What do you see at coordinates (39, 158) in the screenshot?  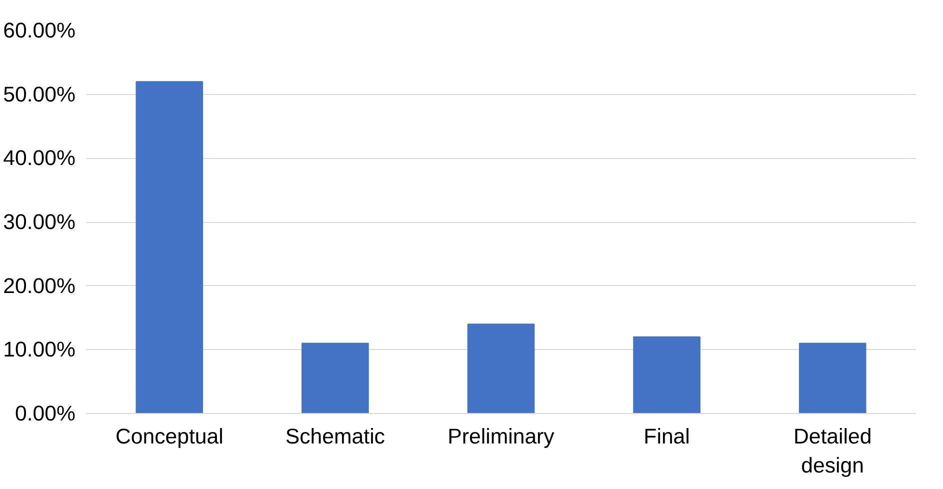 I see `y-tick-label: 40.00%` at bounding box center [39, 158].